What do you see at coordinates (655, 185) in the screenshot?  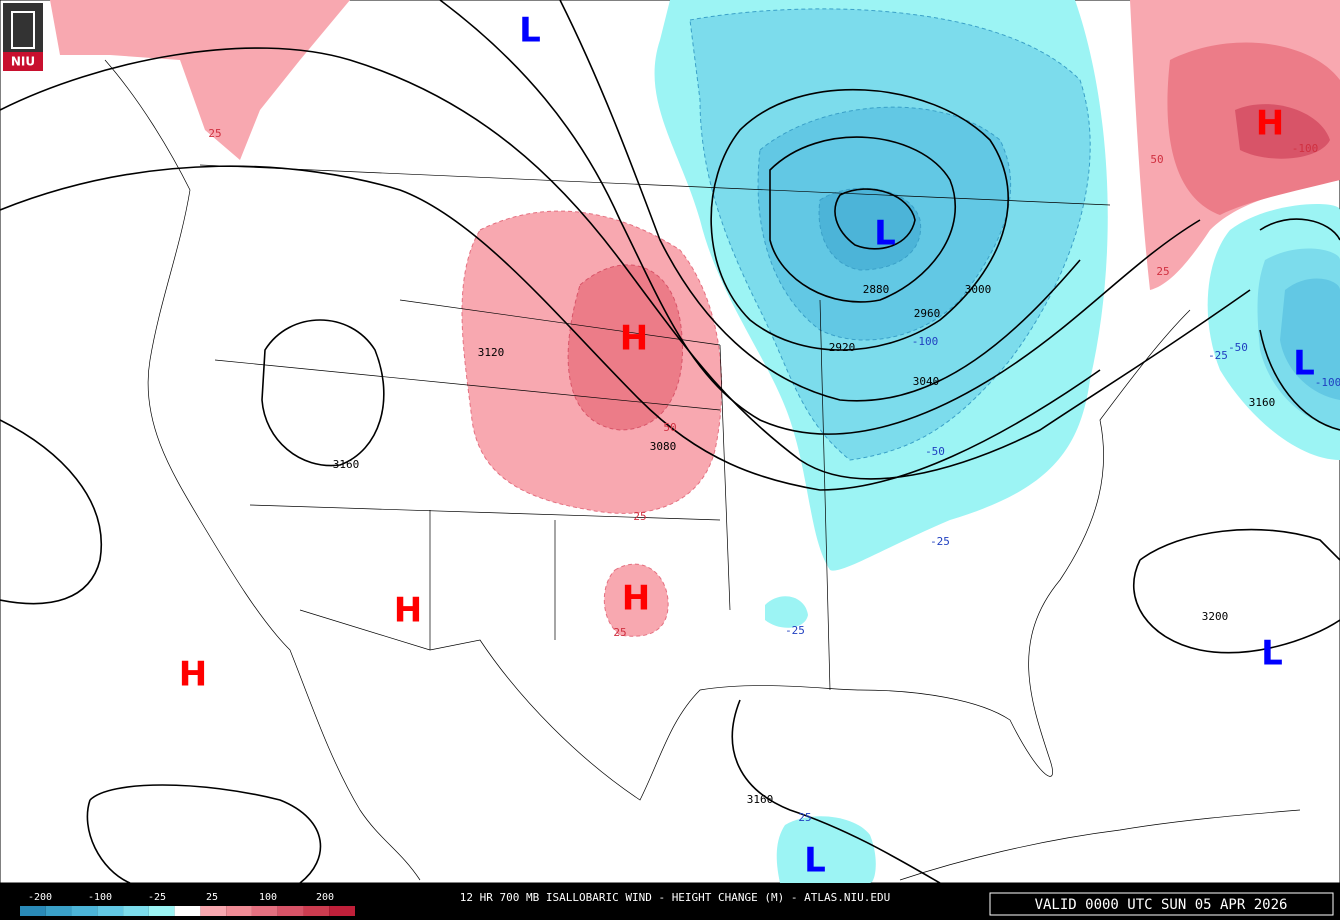 I see `border` at bounding box center [655, 185].